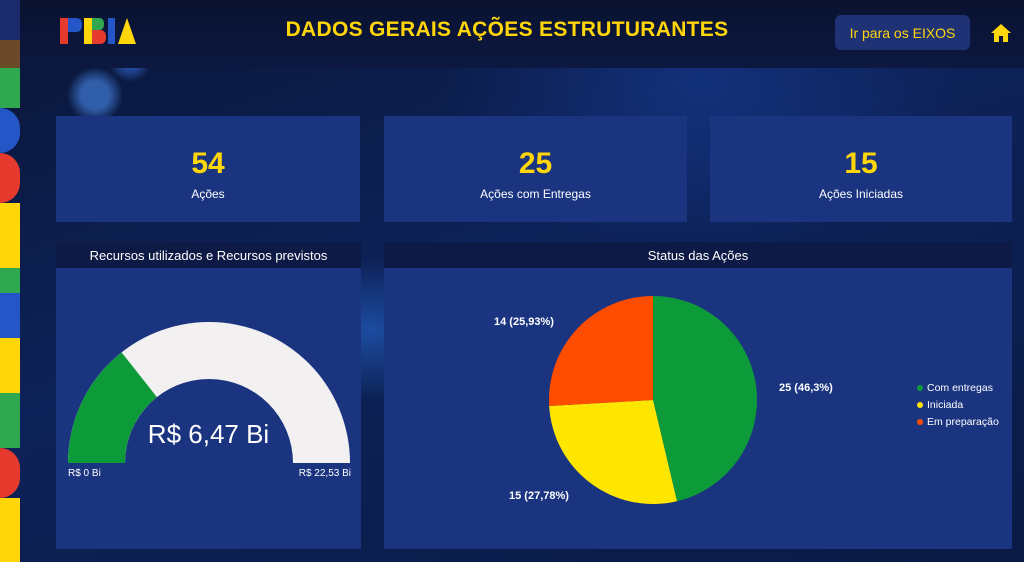  What do you see at coordinates (524, 322) in the screenshot?
I see `pie-label-em-preparacao: 14 (25,93%)` at bounding box center [524, 322].